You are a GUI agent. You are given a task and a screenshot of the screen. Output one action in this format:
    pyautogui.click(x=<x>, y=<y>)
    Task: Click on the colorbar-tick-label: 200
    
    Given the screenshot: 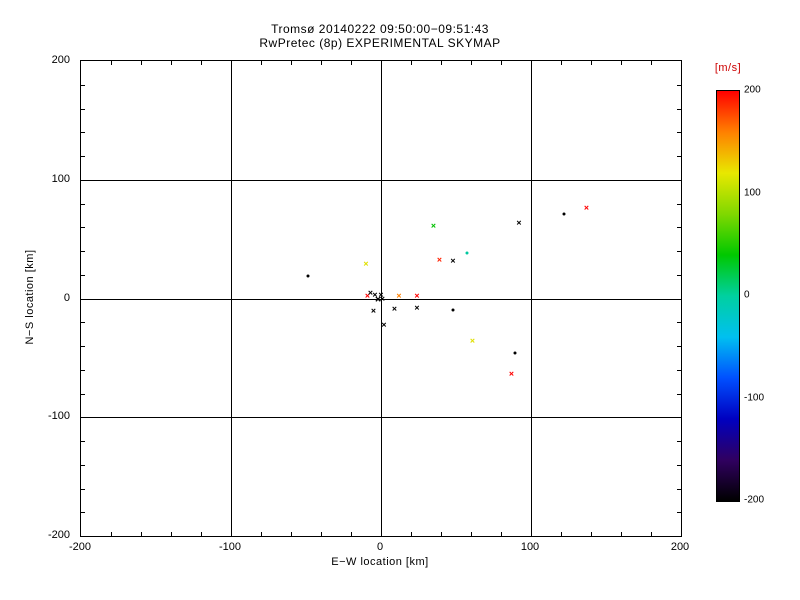 What is the action you would take?
    pyautogui.click(x=752, y=90)
    